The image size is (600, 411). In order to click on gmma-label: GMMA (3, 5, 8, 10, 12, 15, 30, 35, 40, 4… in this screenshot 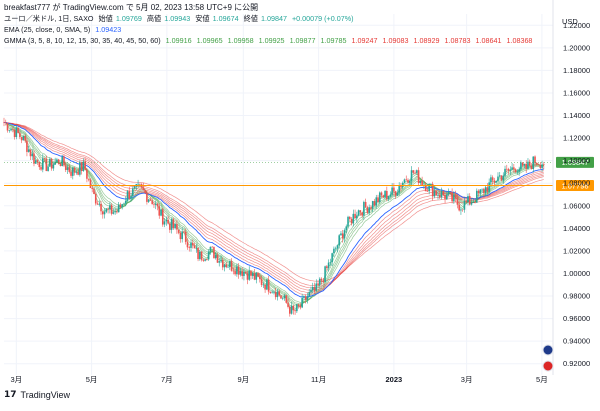, I will do `click(82, 40)`.